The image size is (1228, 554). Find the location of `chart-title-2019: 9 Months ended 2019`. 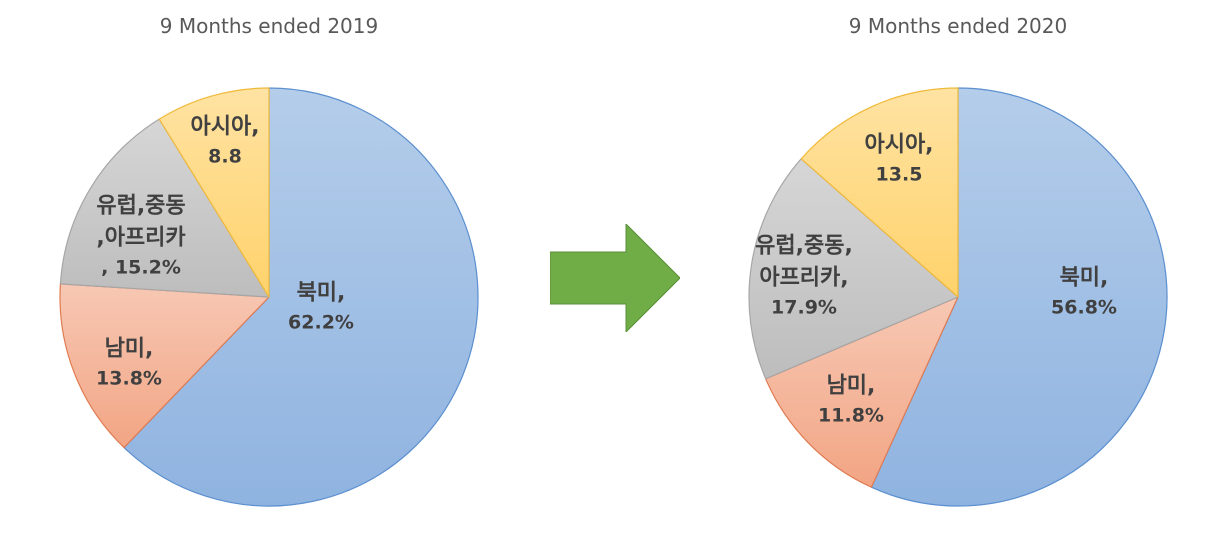

chart-title-2019: 9 Months ended 2019 is located at coordinates (269, 26).